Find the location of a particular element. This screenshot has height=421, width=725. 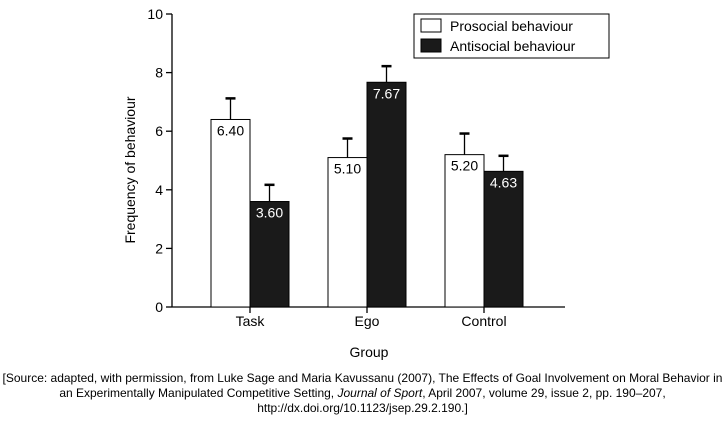

legend-box is located at coordinates (511, 36).